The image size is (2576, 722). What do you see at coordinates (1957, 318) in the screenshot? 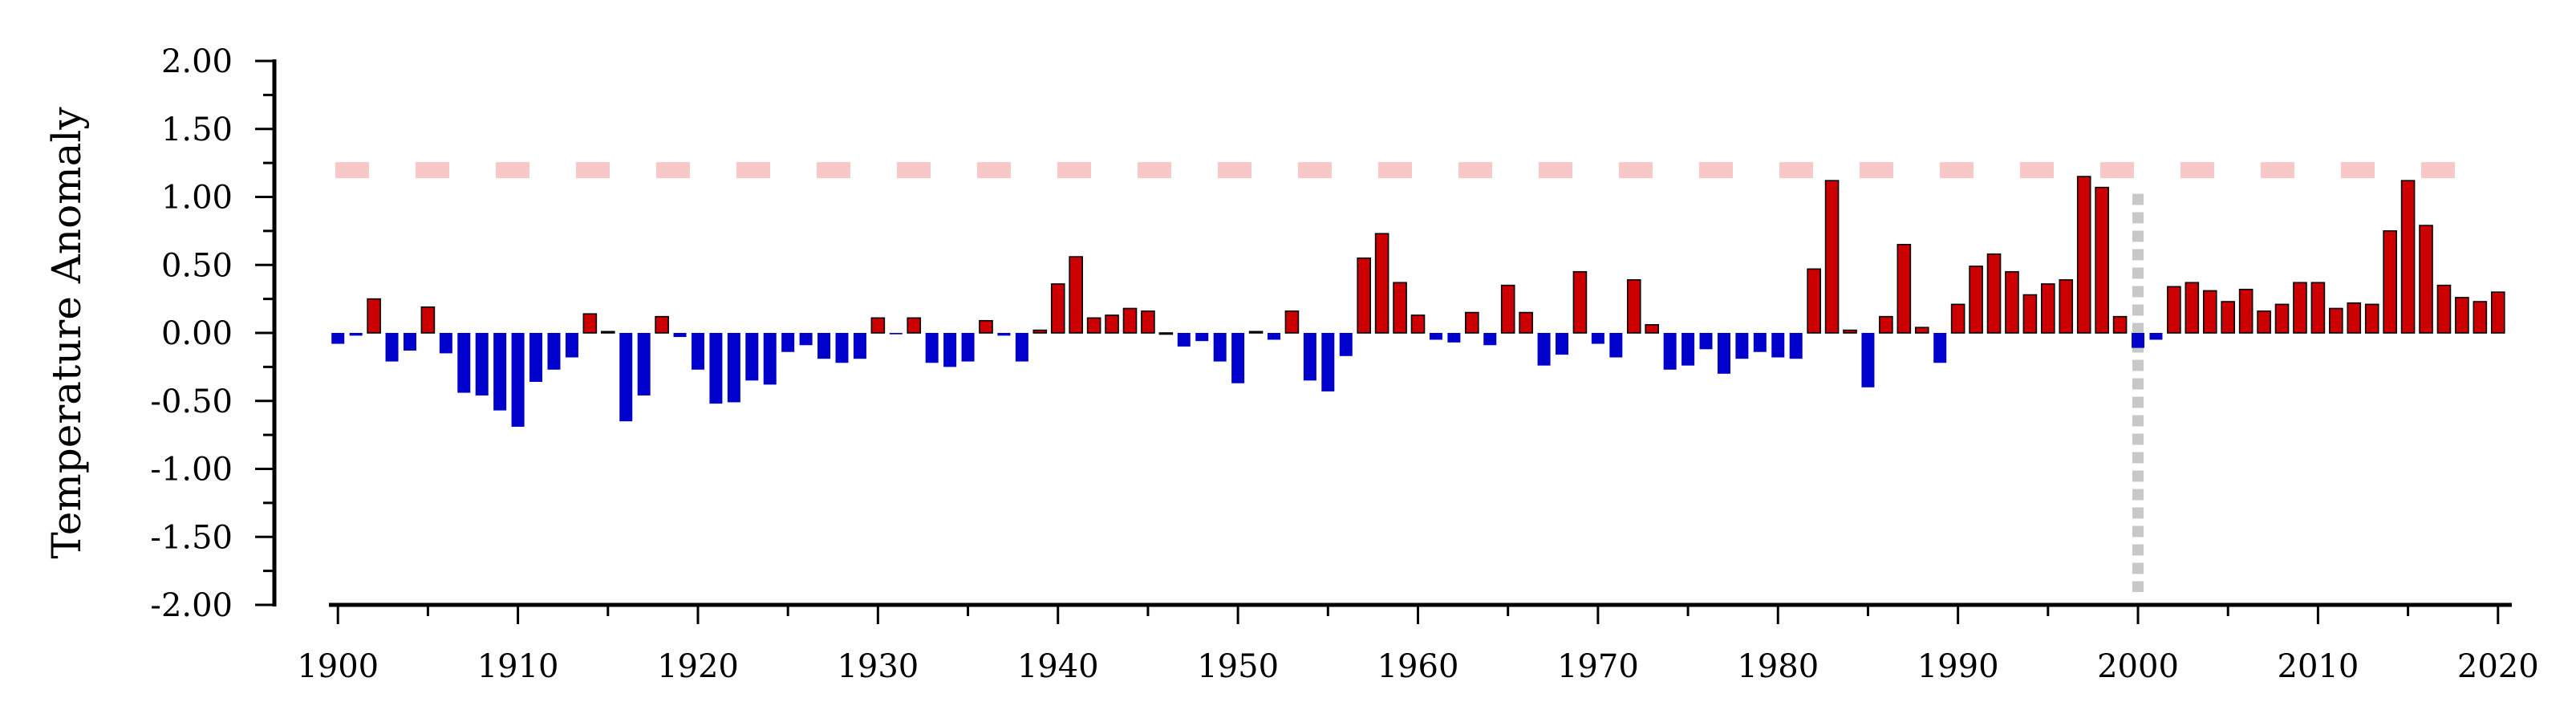
I see `bar-1990` at bounding box center [1957, 318].